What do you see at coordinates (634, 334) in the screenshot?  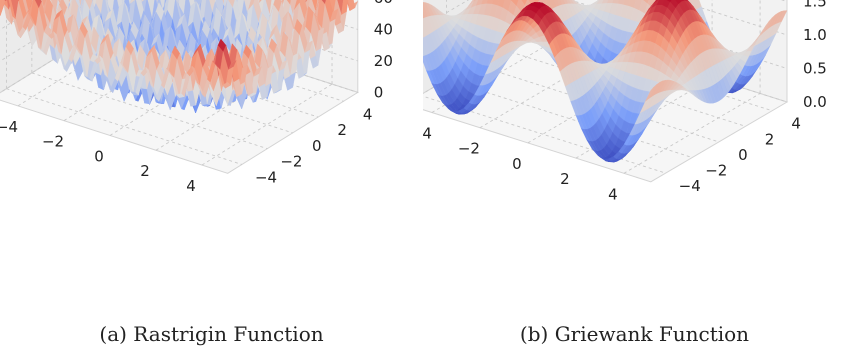 I see `caption-griewank: (b) Griewank Function` at bounding box center [634, 334].